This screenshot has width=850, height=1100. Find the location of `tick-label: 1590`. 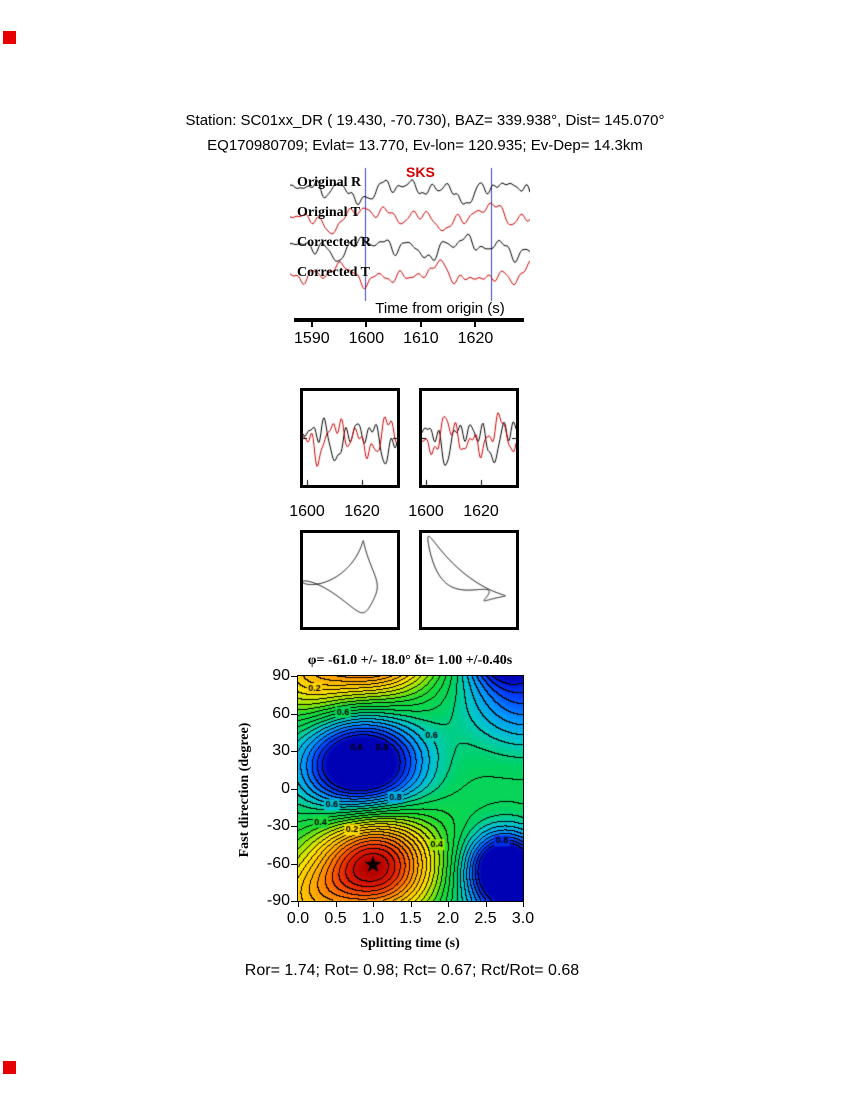

tick-label: 1590 is located at coordinates (312, 338).